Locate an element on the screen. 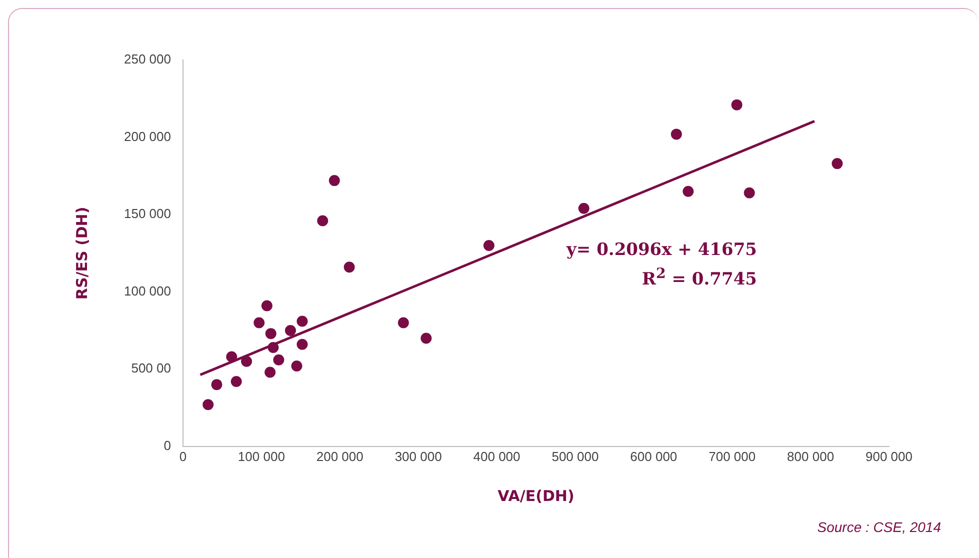  x-tick-label: 100 000 is located at coordinates (261, 456).